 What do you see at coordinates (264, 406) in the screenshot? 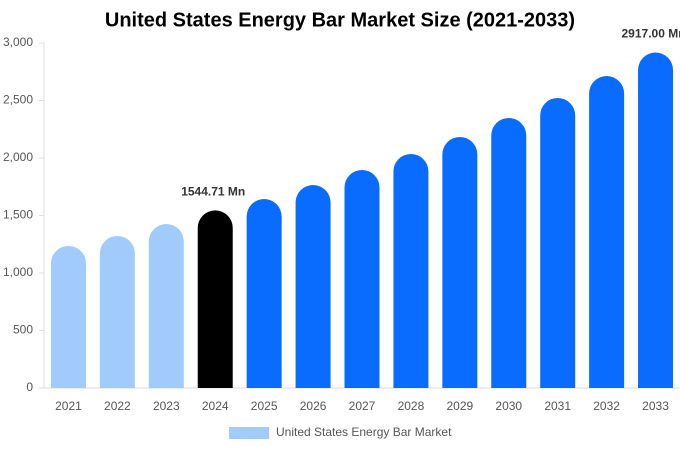
I see `x-tick-label: 2025` at bounding box center [264, 406].